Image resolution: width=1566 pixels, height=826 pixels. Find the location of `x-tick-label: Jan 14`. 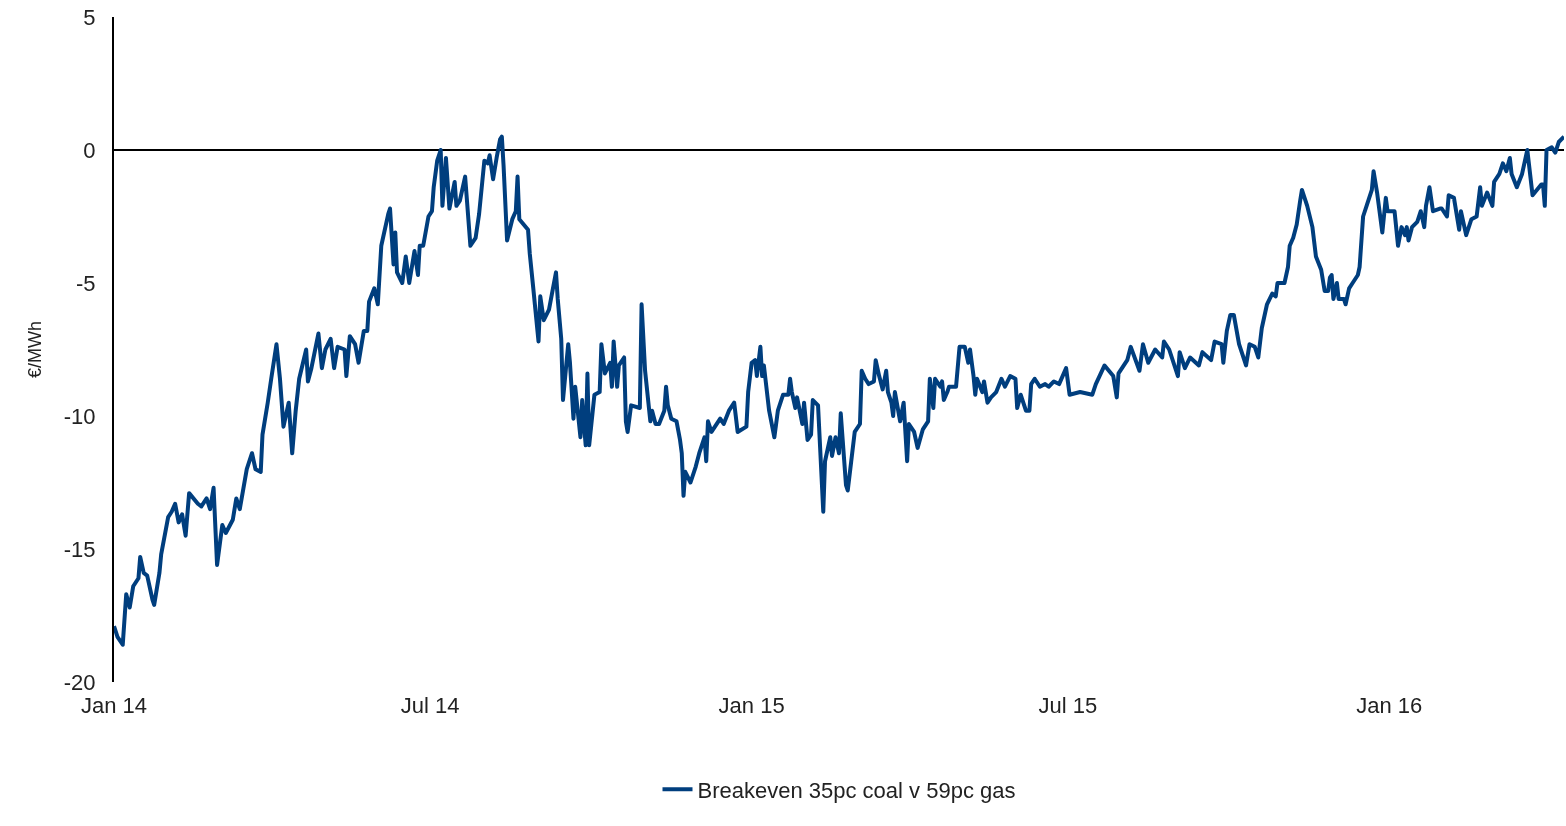

x-tick-label: Jan 14 is located at coordinates (114, 705).